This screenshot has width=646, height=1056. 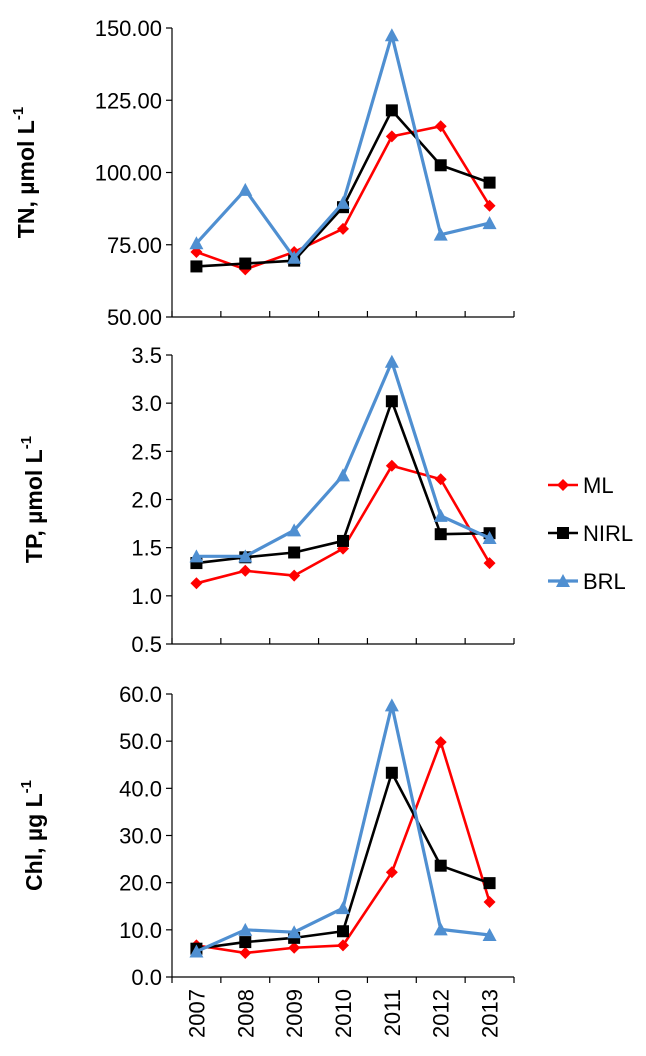 I want to click on y-tick-label: 100.00, so click(x=128, y=173).